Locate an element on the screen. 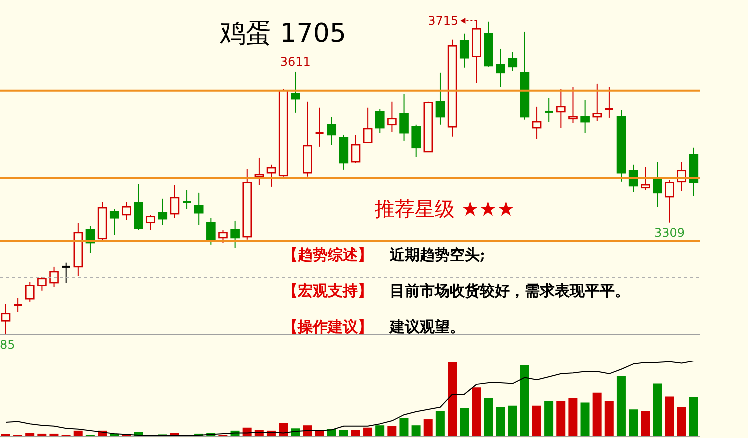 Image resolution: width=748 pixels, height=438 pixels. annotation: 【操作建议】 is located at coordinates (328, 327).